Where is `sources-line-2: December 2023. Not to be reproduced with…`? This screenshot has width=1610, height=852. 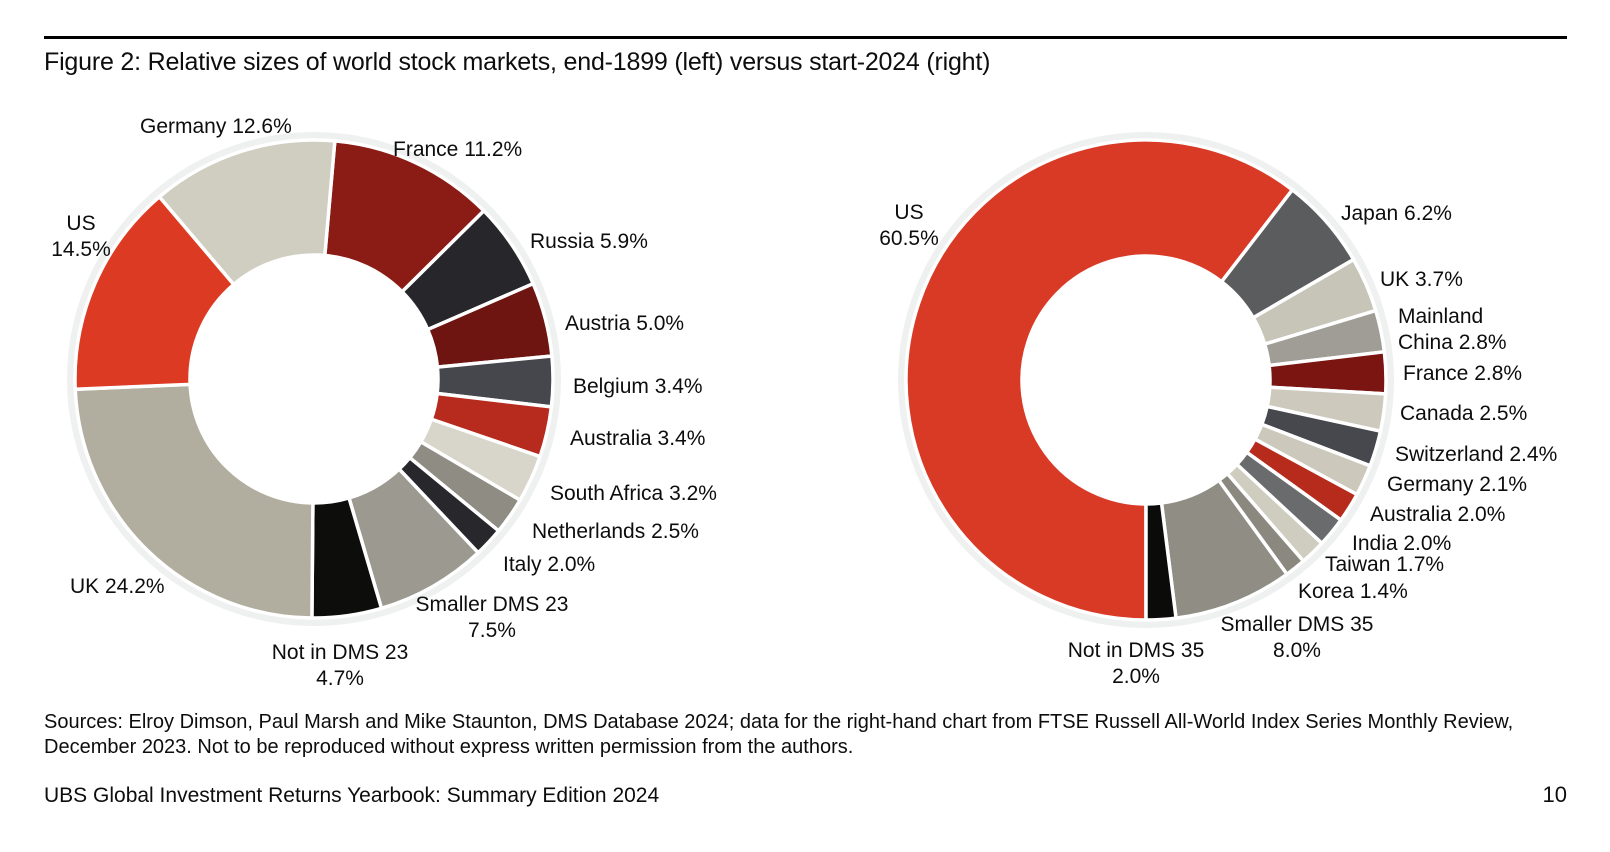
sources-line-2: December 2023. Not to be reproduced with… is located at coordinates (449, 747).